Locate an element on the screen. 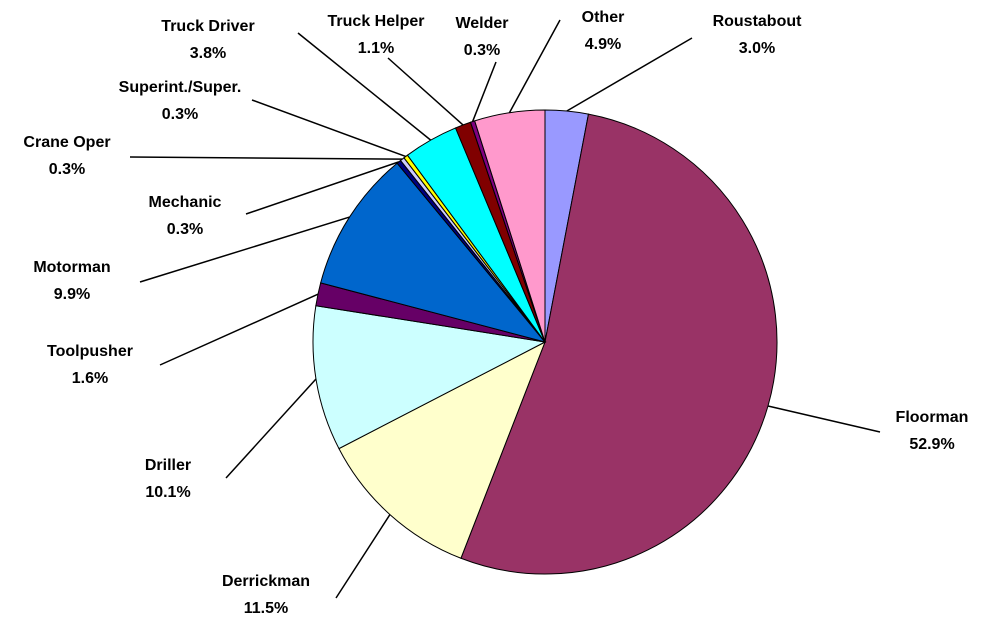  slice-label: Roustabout is located at coordinates (758, 21).